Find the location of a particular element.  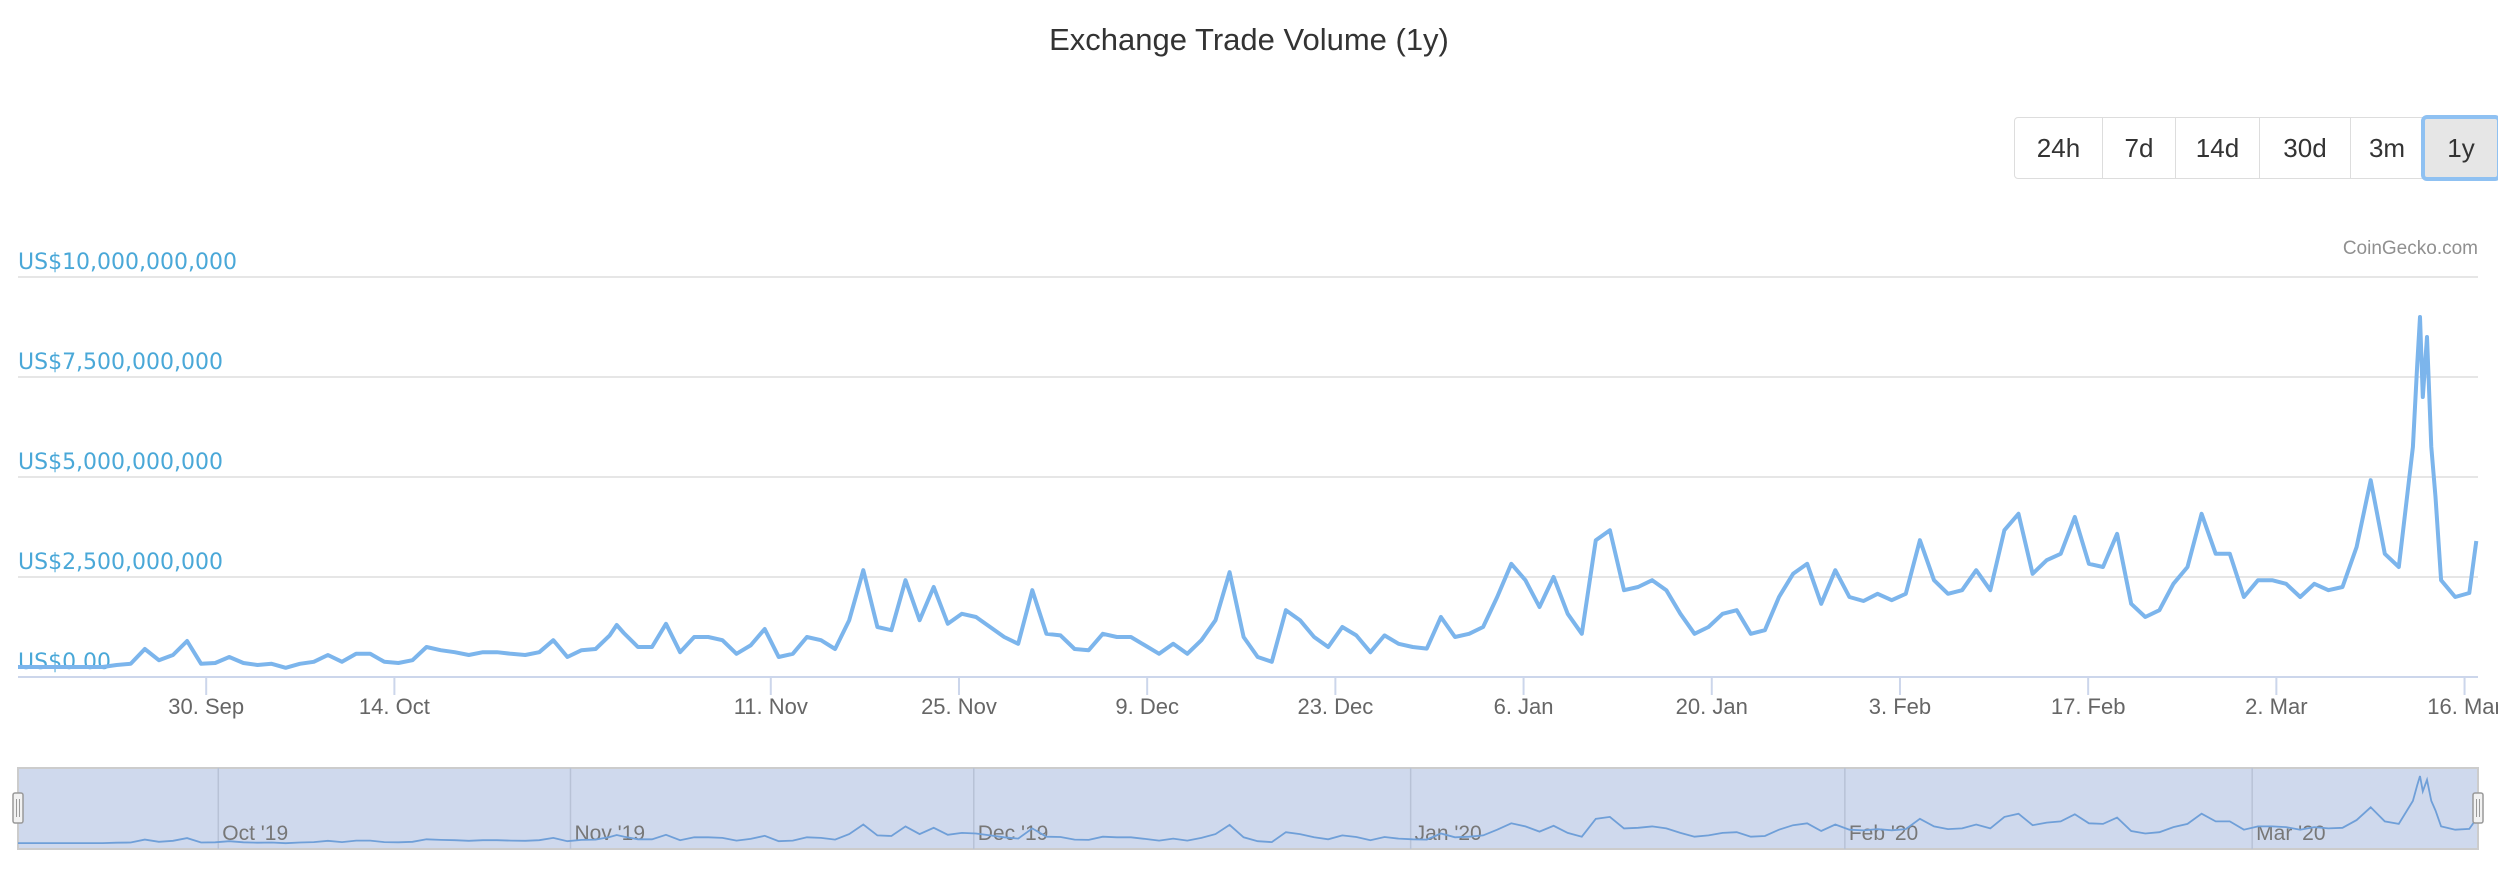

x-axis-label: 17. Feb is located at coordinates (2088, 706).